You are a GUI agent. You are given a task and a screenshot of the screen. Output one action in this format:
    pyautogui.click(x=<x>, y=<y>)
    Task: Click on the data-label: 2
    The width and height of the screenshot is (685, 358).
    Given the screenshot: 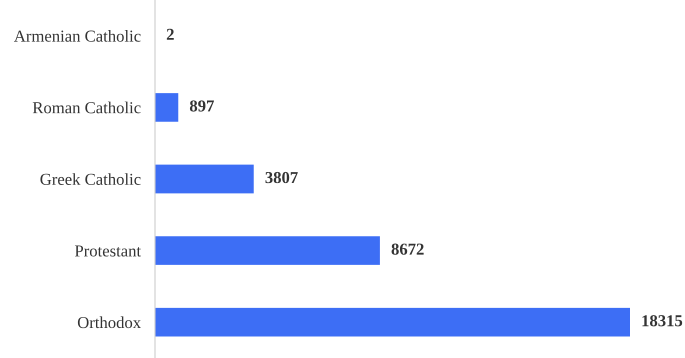 What is the action you would take?
    pyautogui.click(x=170, y=34)
    